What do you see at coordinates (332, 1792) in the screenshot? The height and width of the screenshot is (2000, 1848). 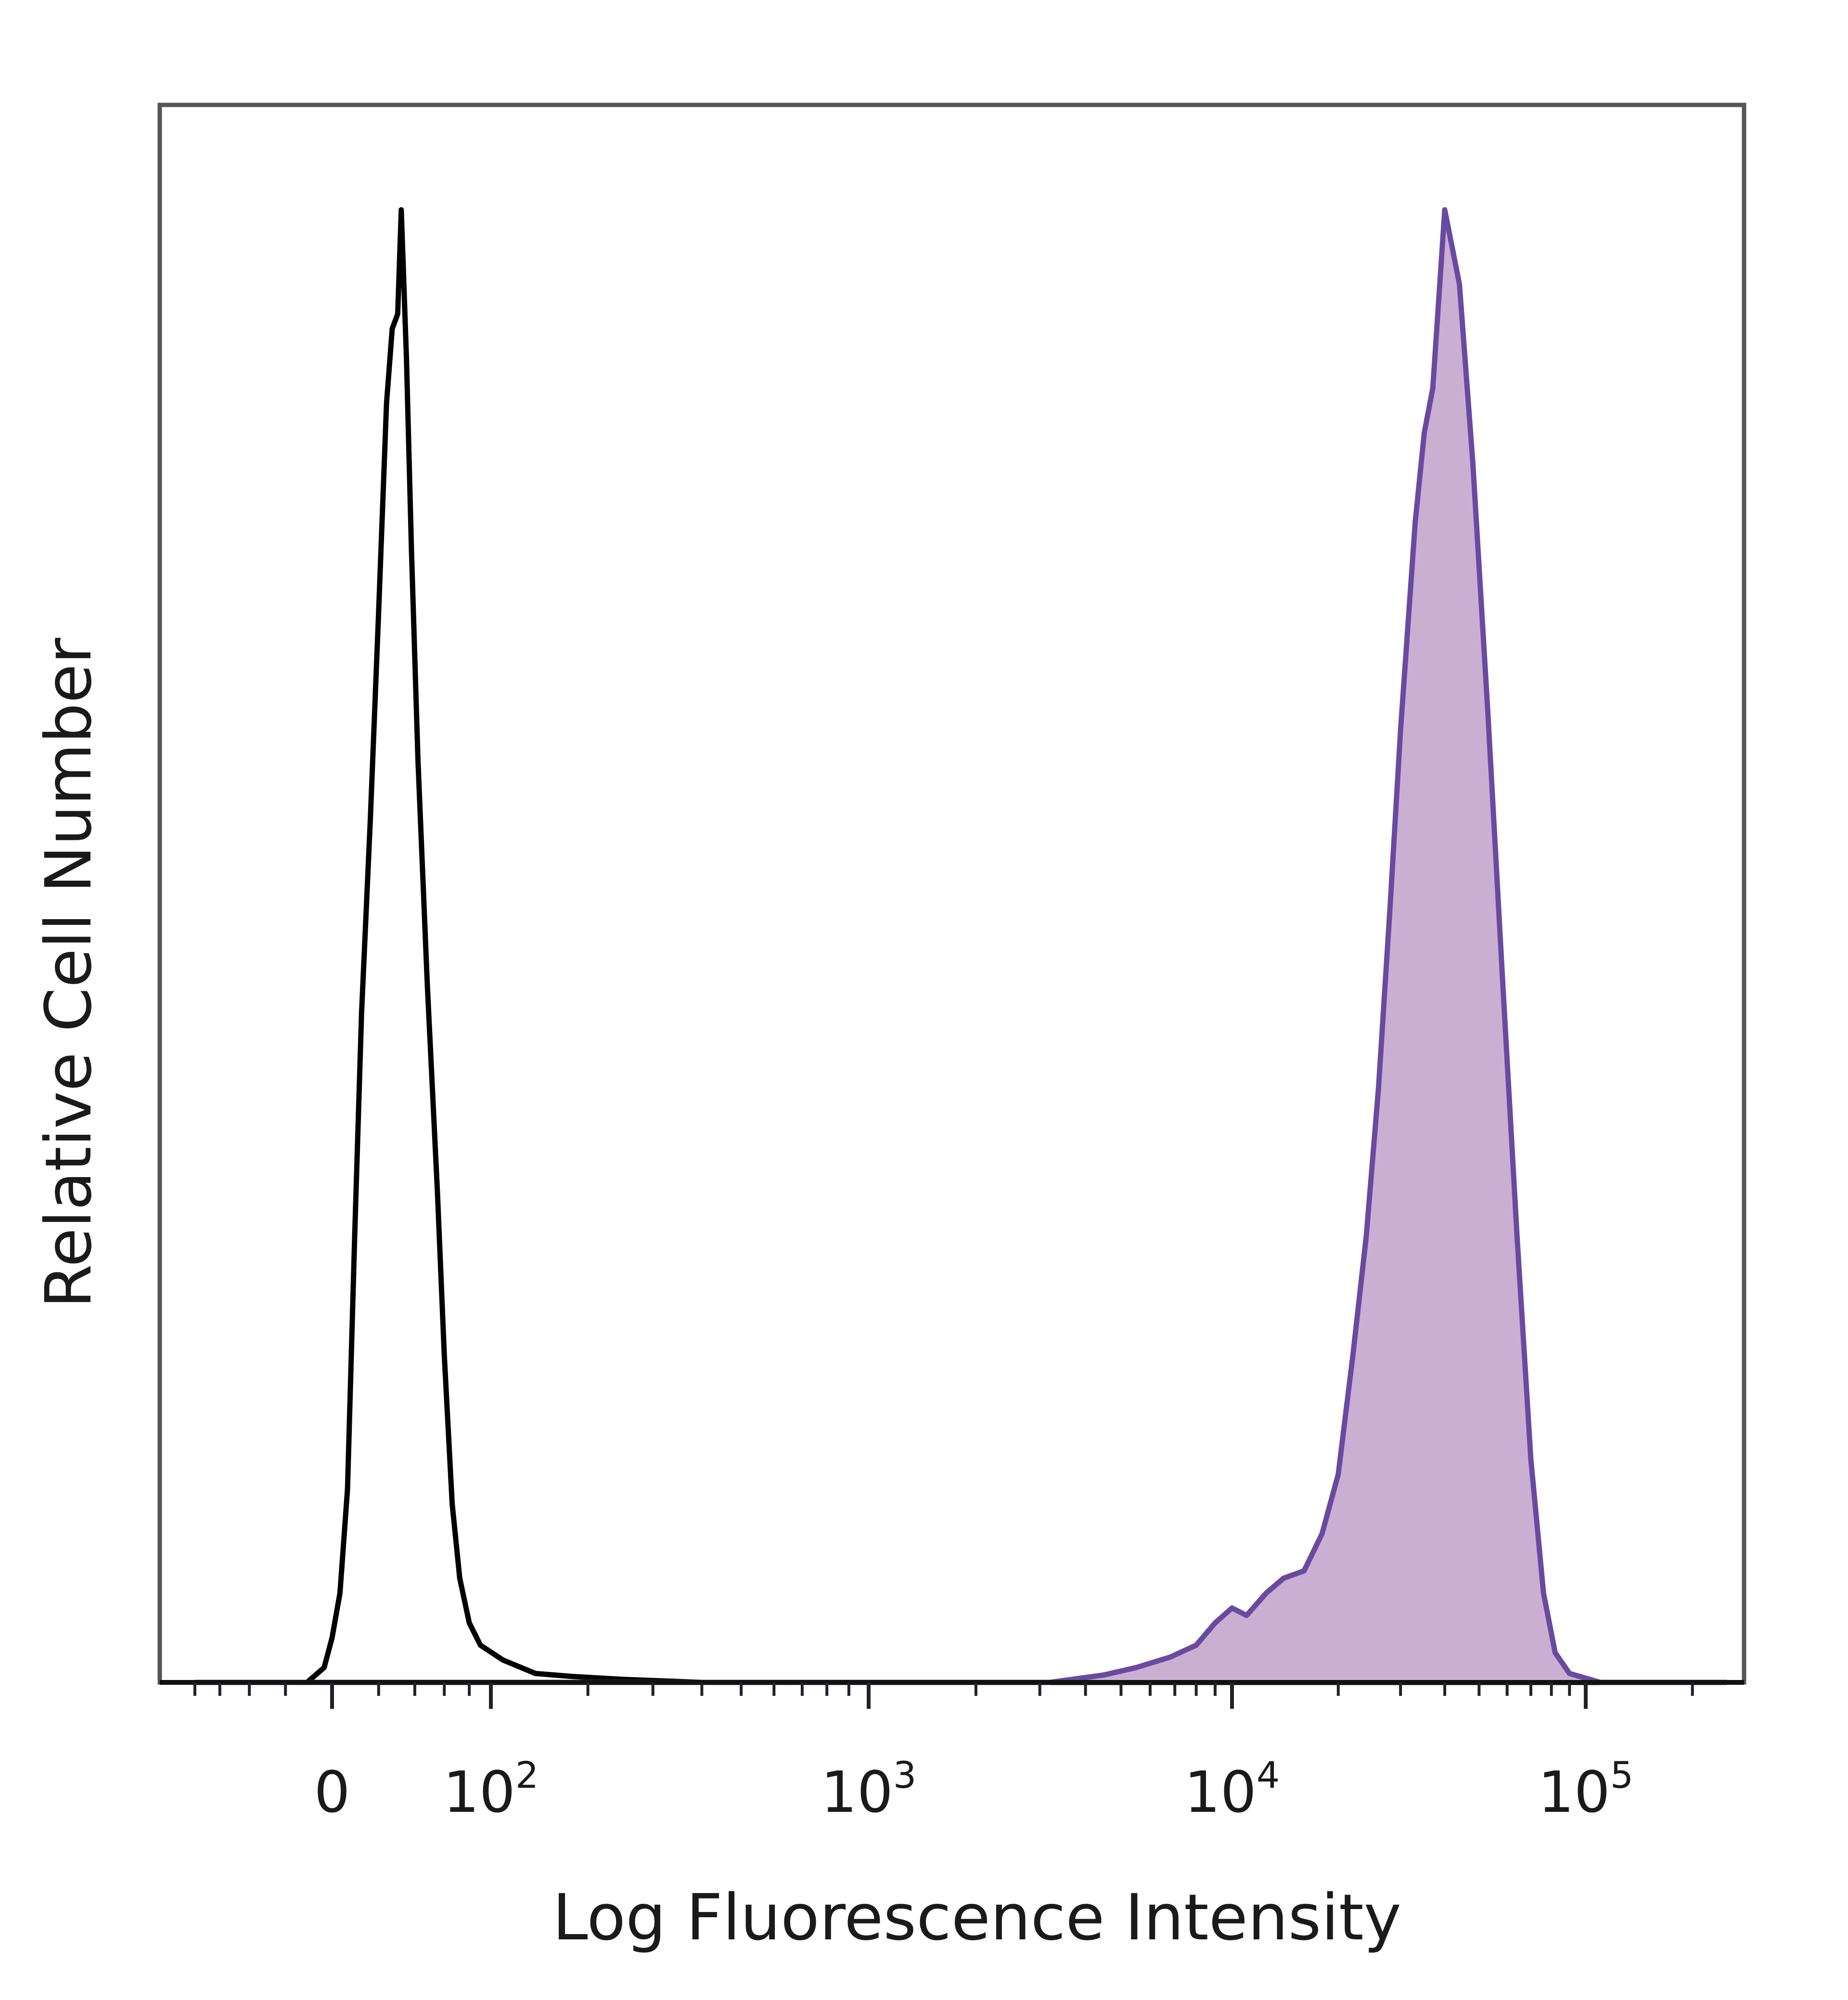 I see `x-tick-label: 0` at bounding box center [332, 1792].